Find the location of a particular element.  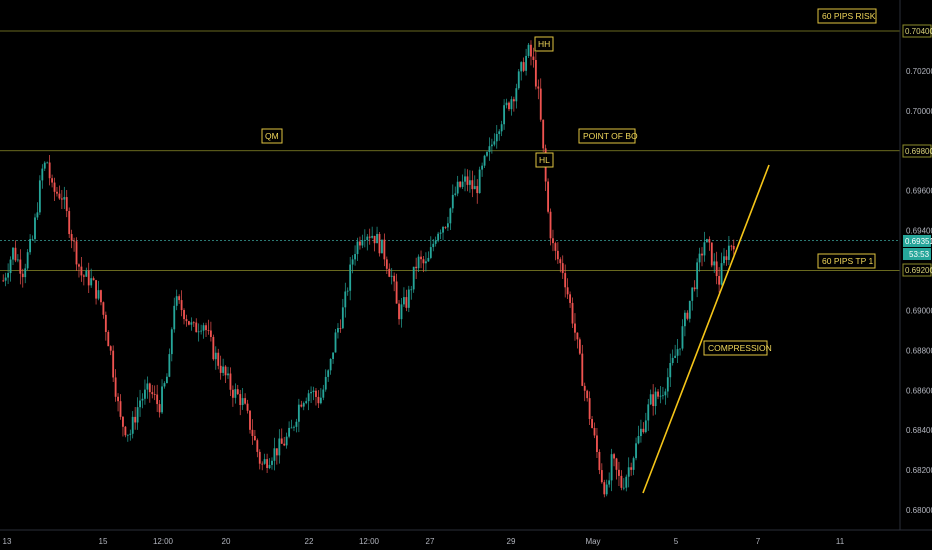

x-tick-label: 20 is located at coordinates (226, 541).